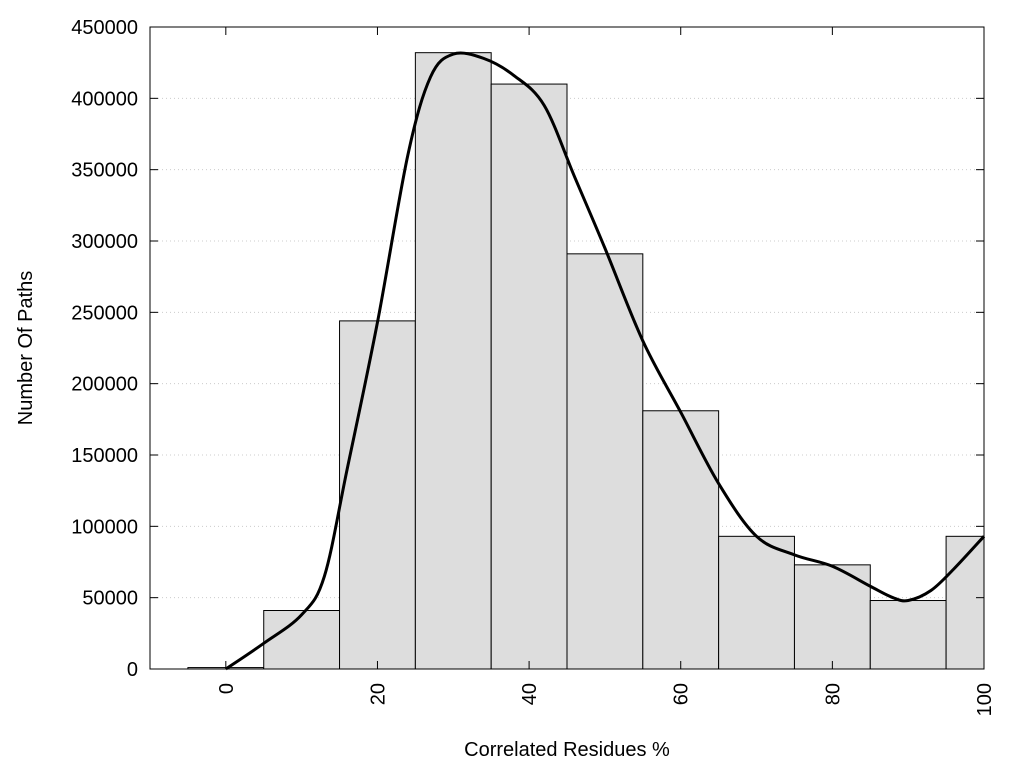  What do you see at coordinates (682, 694) in the screenshot?
I see `x-tick-label: 60` at bounding box center [682, 694].